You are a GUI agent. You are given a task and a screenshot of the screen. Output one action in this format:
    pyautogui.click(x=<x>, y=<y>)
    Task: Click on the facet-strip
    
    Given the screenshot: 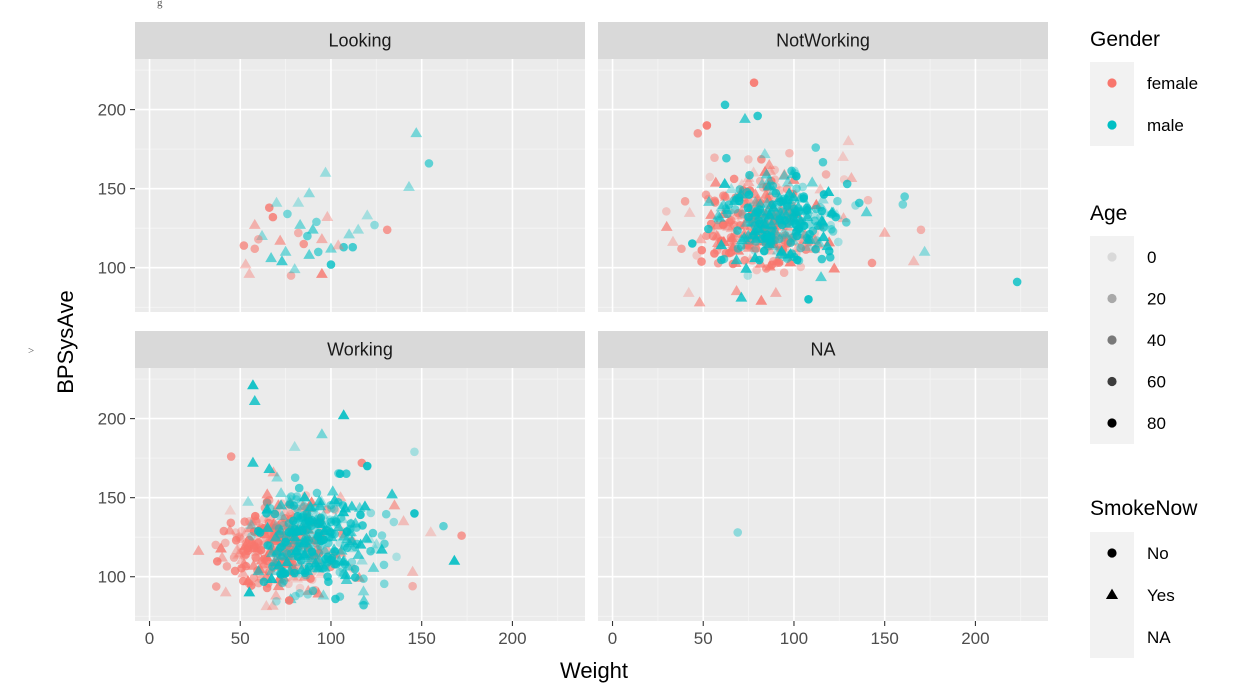 What is the action you would take?
    pyautogui.click(x=823, y=40)
    